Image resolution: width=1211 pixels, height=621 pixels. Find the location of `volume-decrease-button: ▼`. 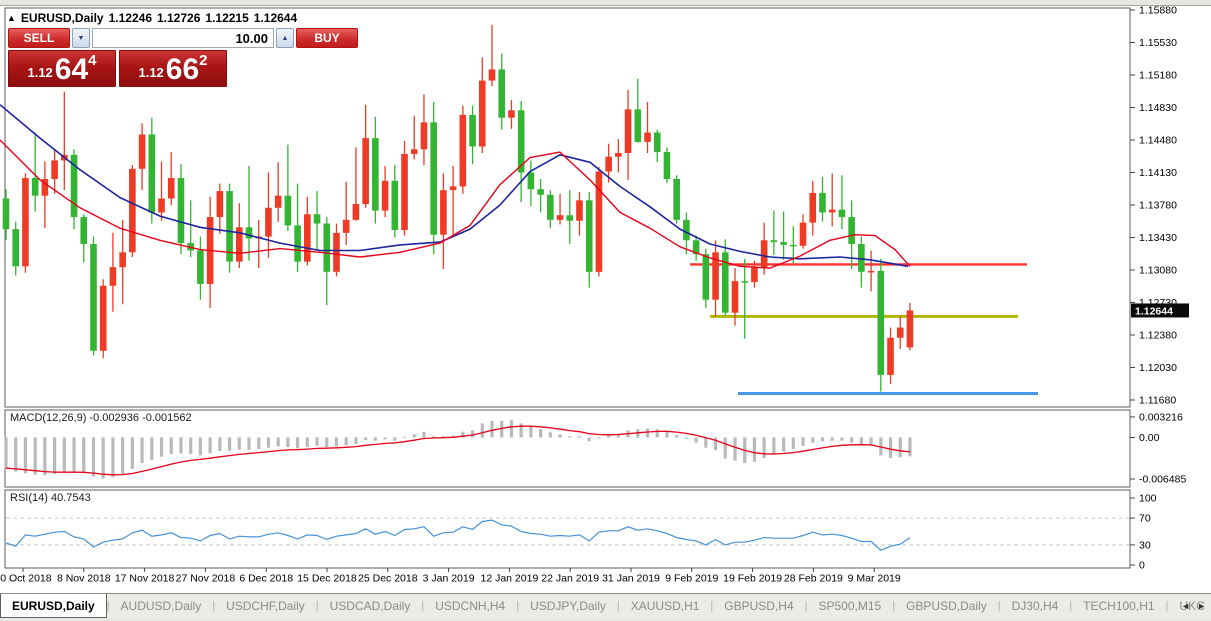

volume-decrease-button: ▼ is located at coordinates (81, 38).